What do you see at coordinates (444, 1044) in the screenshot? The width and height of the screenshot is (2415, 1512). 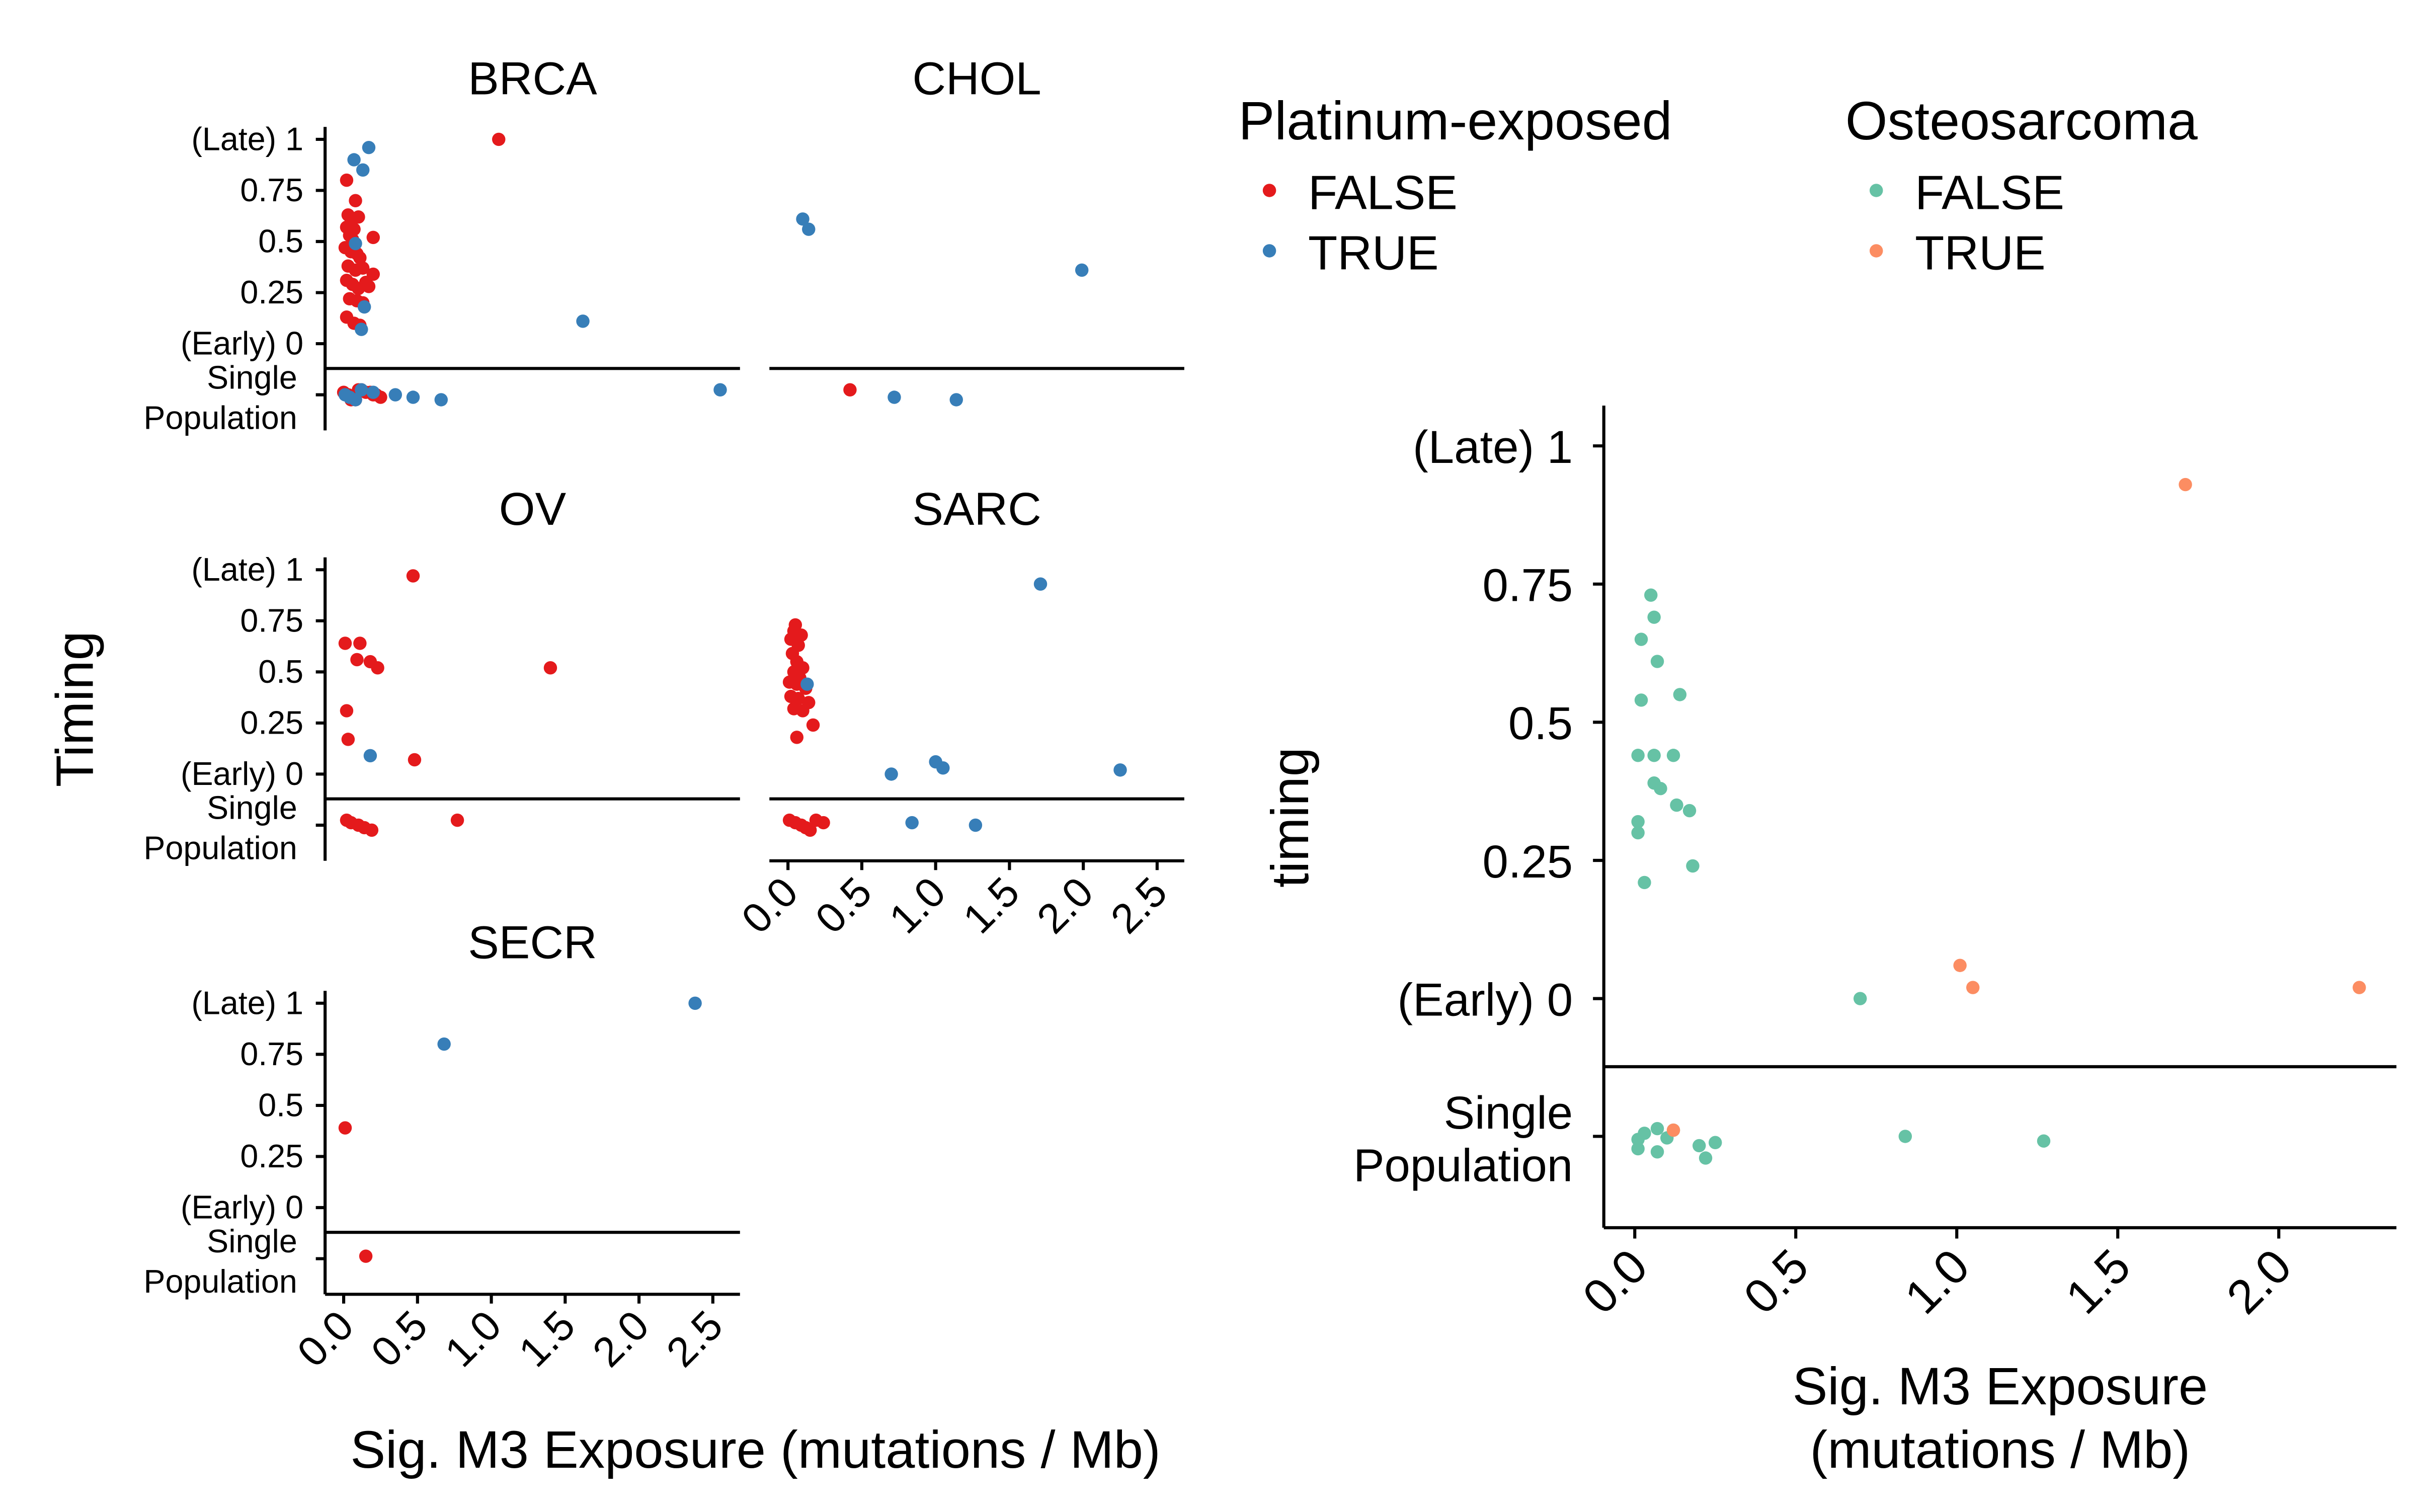 I see `panel-secr-point-true` at bounding box center [444, 1044].